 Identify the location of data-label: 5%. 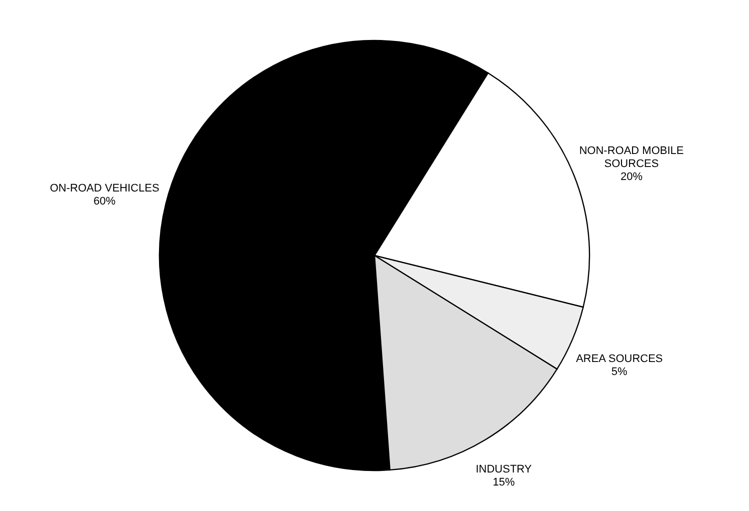
(619, 372).